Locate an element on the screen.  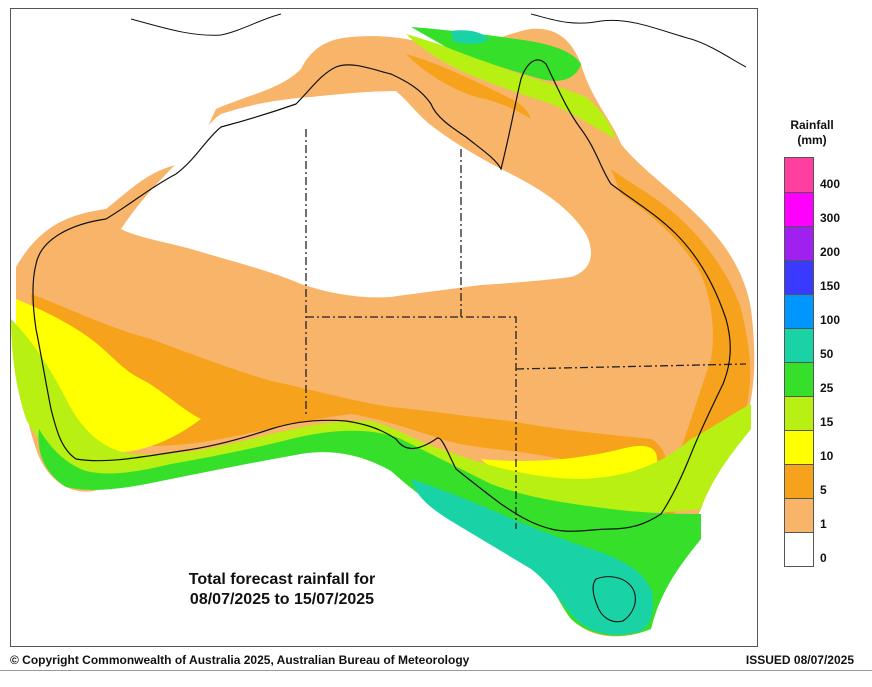
legend-label-50: 50 is located at coordinates (827, 354).